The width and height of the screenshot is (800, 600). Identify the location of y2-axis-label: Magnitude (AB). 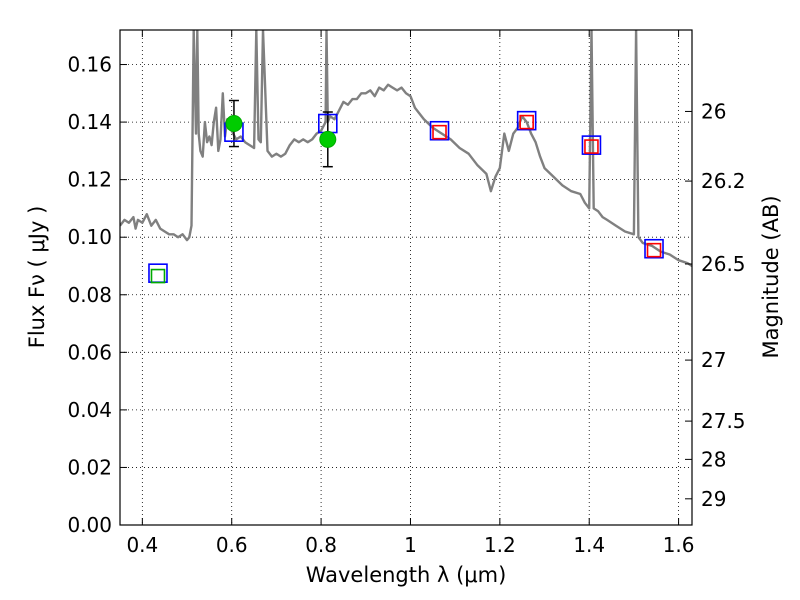
(771, 276).